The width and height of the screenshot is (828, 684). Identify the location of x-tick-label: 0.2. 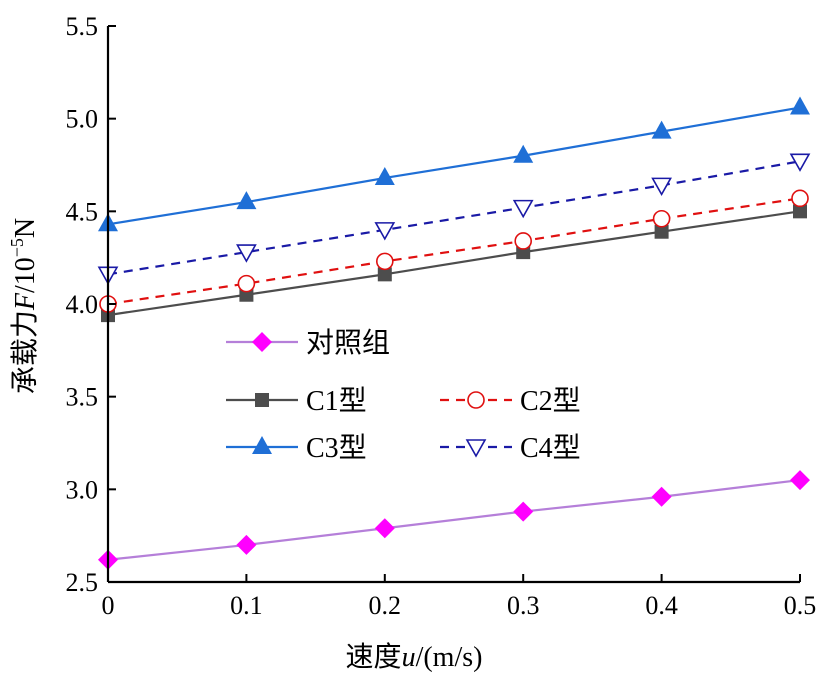
(385, 605).